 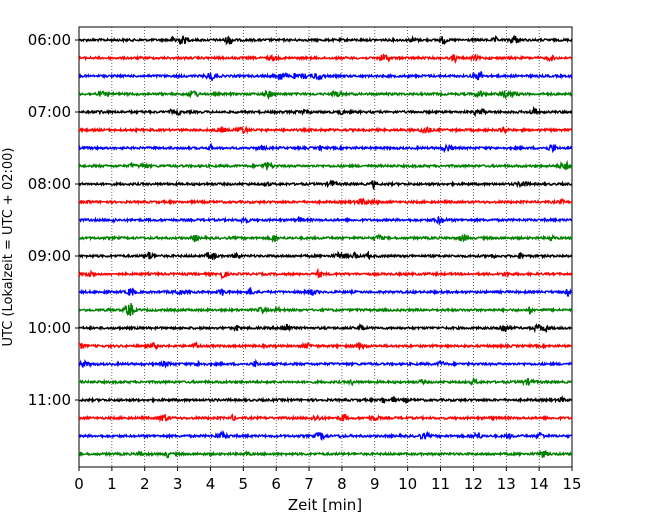 I want to click on x-tick-label: 2, so click(x=145, y=484).